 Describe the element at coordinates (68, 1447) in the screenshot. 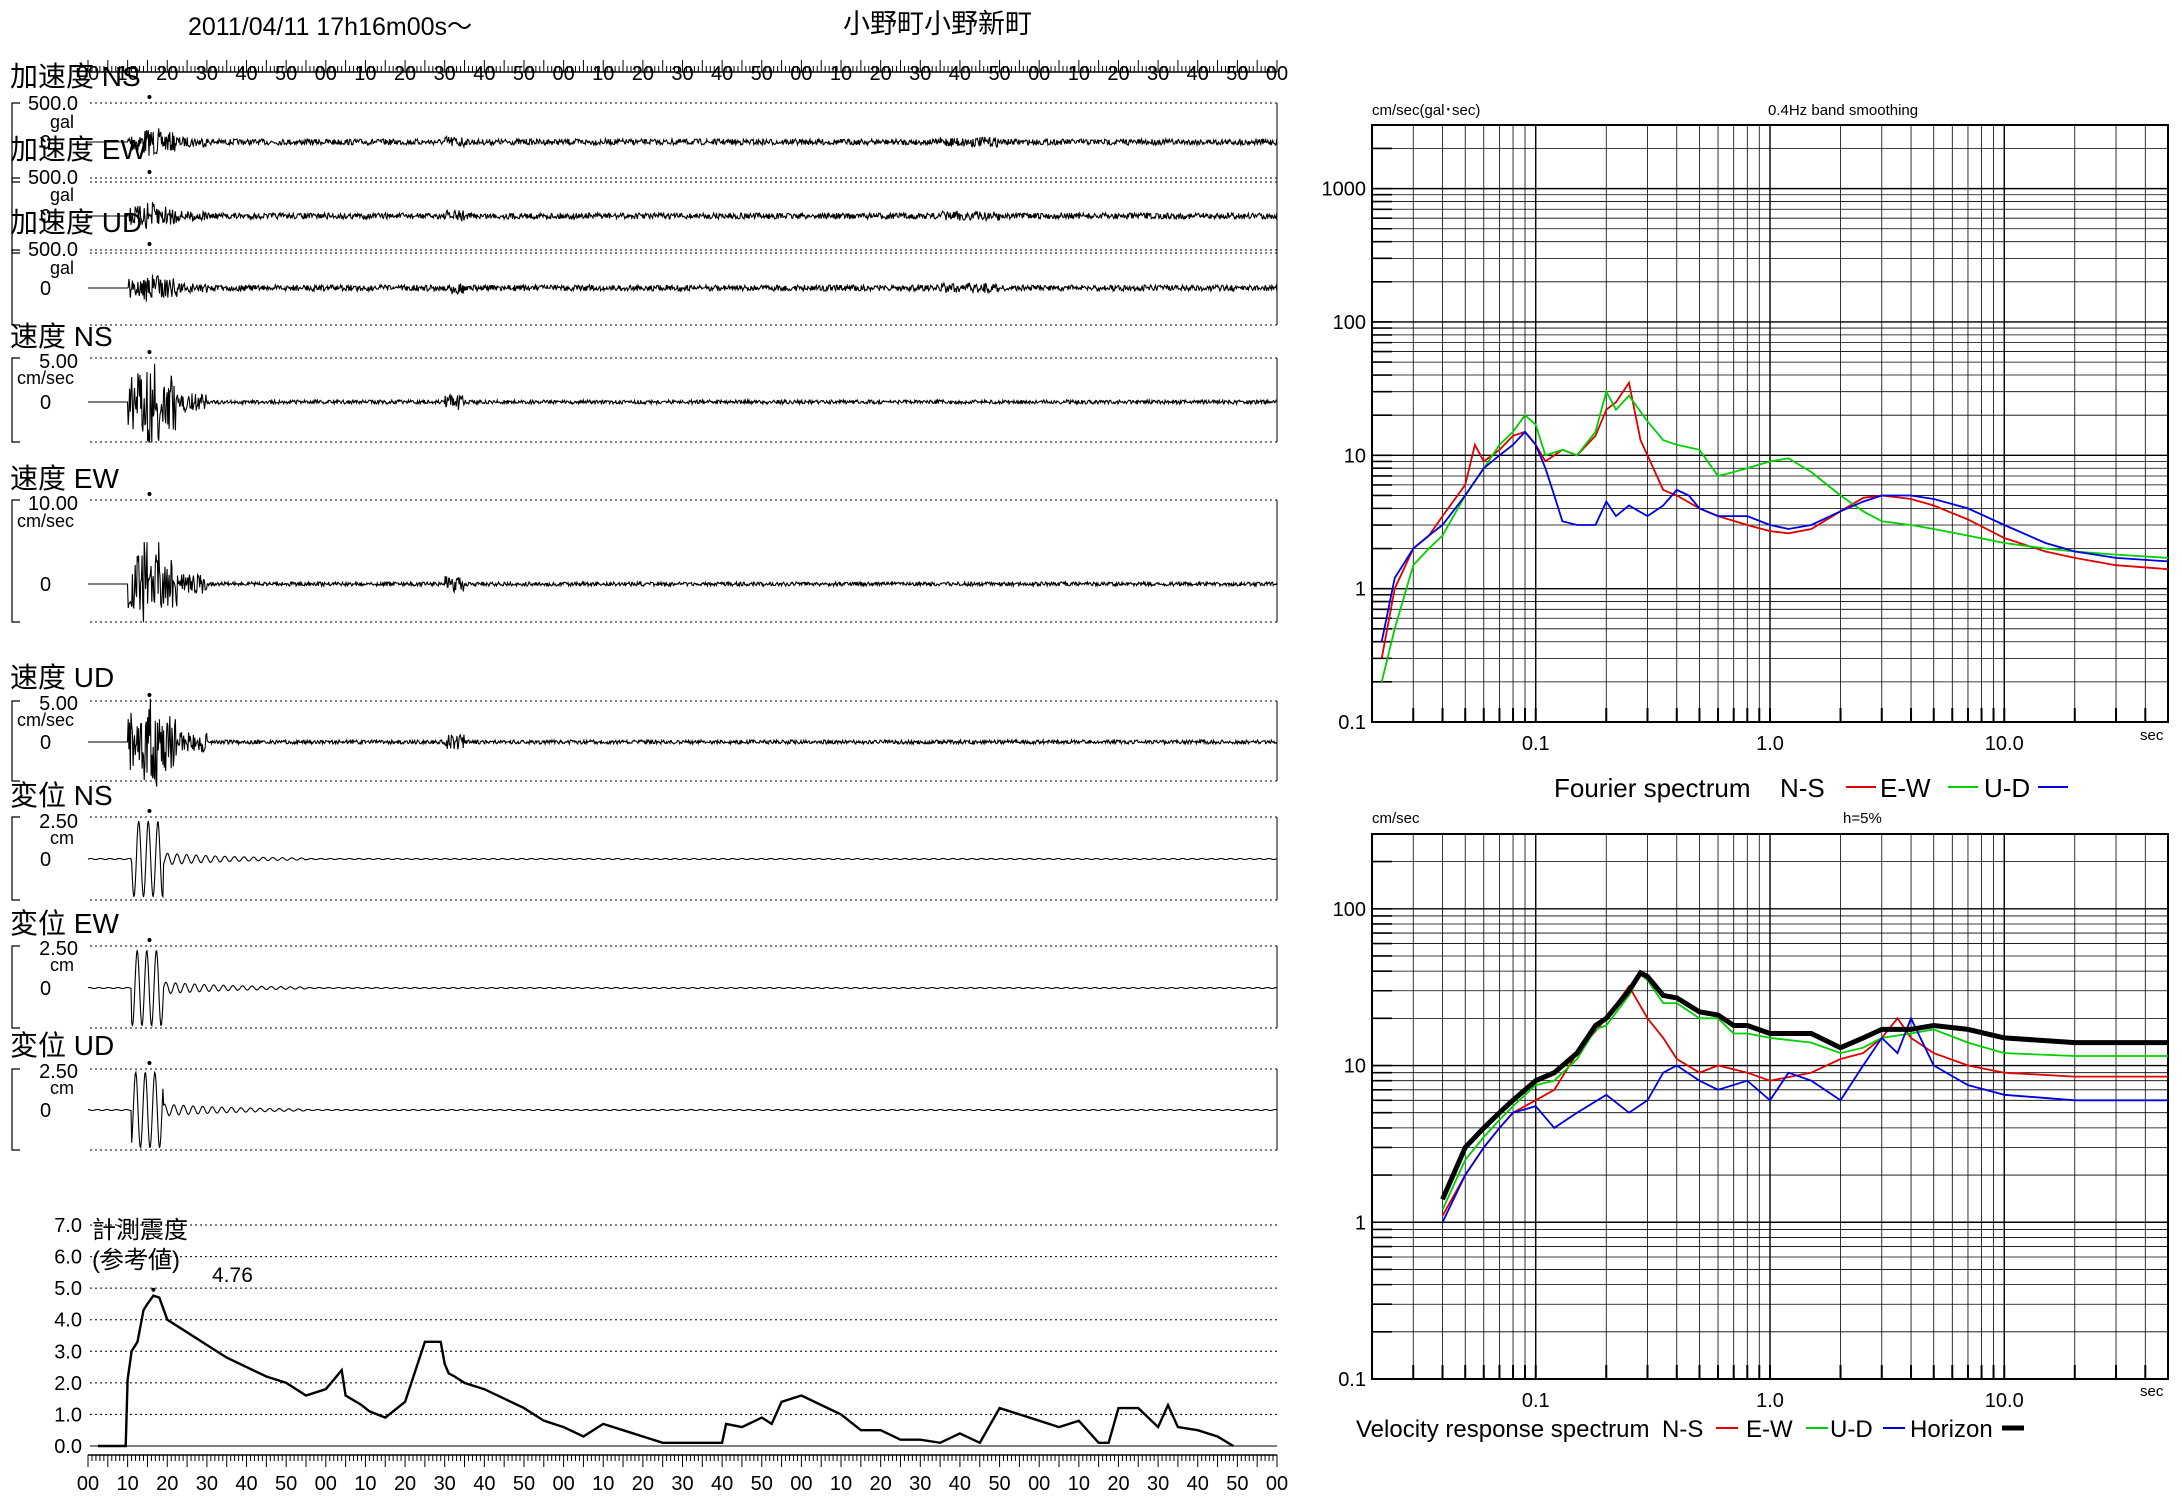

I see `intensity-y-tick: 0.0` at that location.